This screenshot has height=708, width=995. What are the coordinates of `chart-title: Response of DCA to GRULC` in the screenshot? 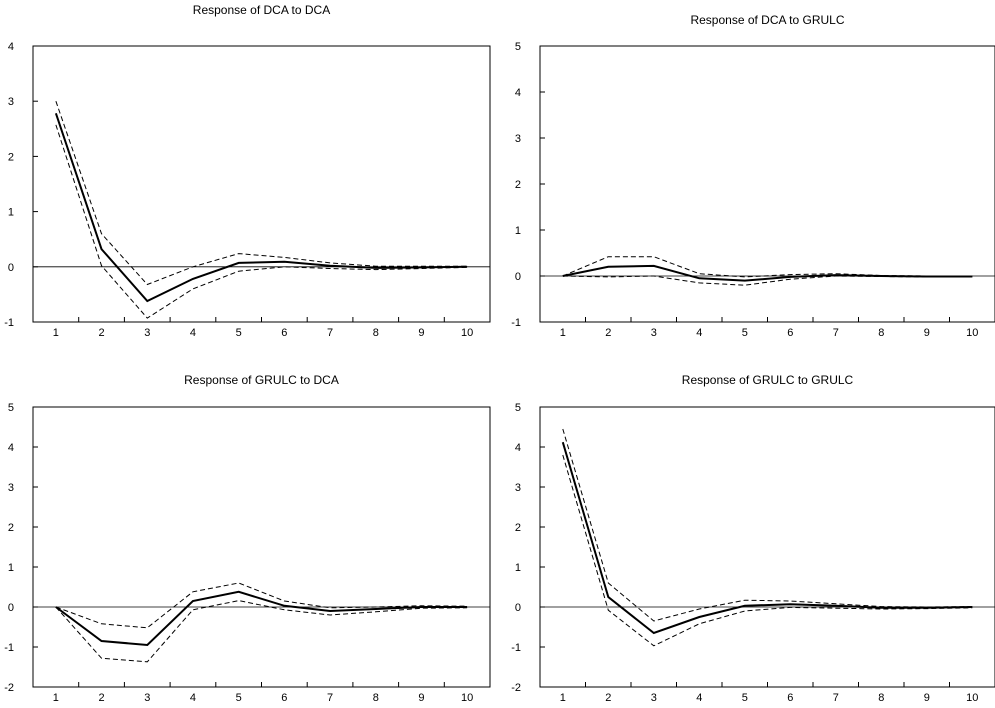 It's located at (767, 20).